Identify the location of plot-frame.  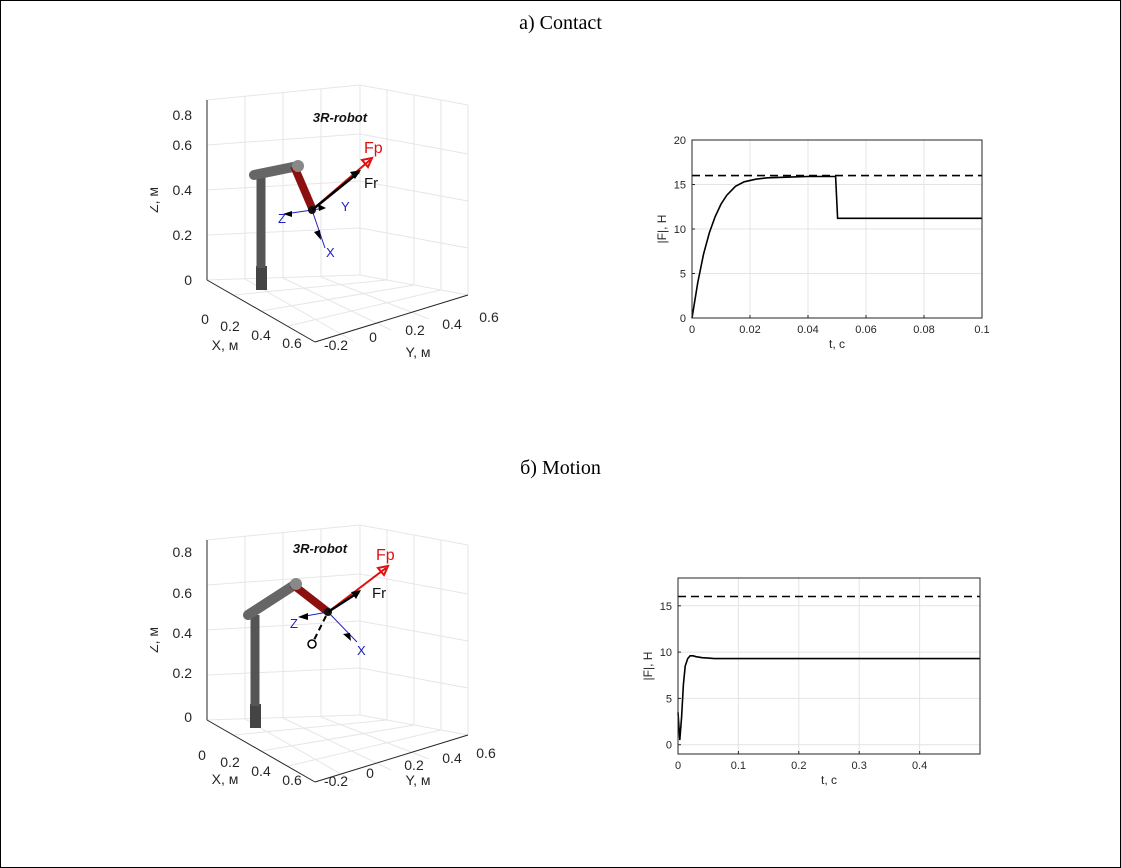
(829, 666).